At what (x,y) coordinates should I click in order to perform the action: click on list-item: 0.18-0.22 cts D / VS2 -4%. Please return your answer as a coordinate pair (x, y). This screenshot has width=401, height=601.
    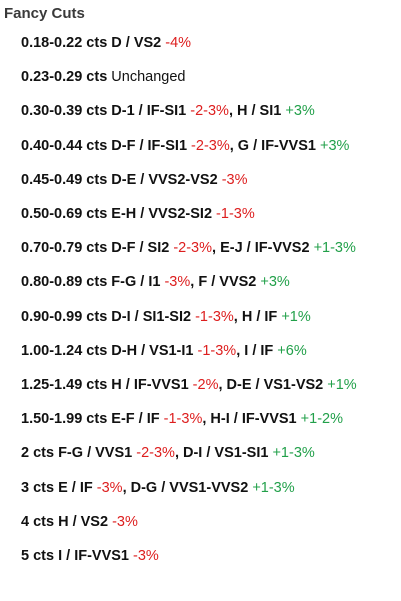
    Looking at the image, I should click on (106, 43).